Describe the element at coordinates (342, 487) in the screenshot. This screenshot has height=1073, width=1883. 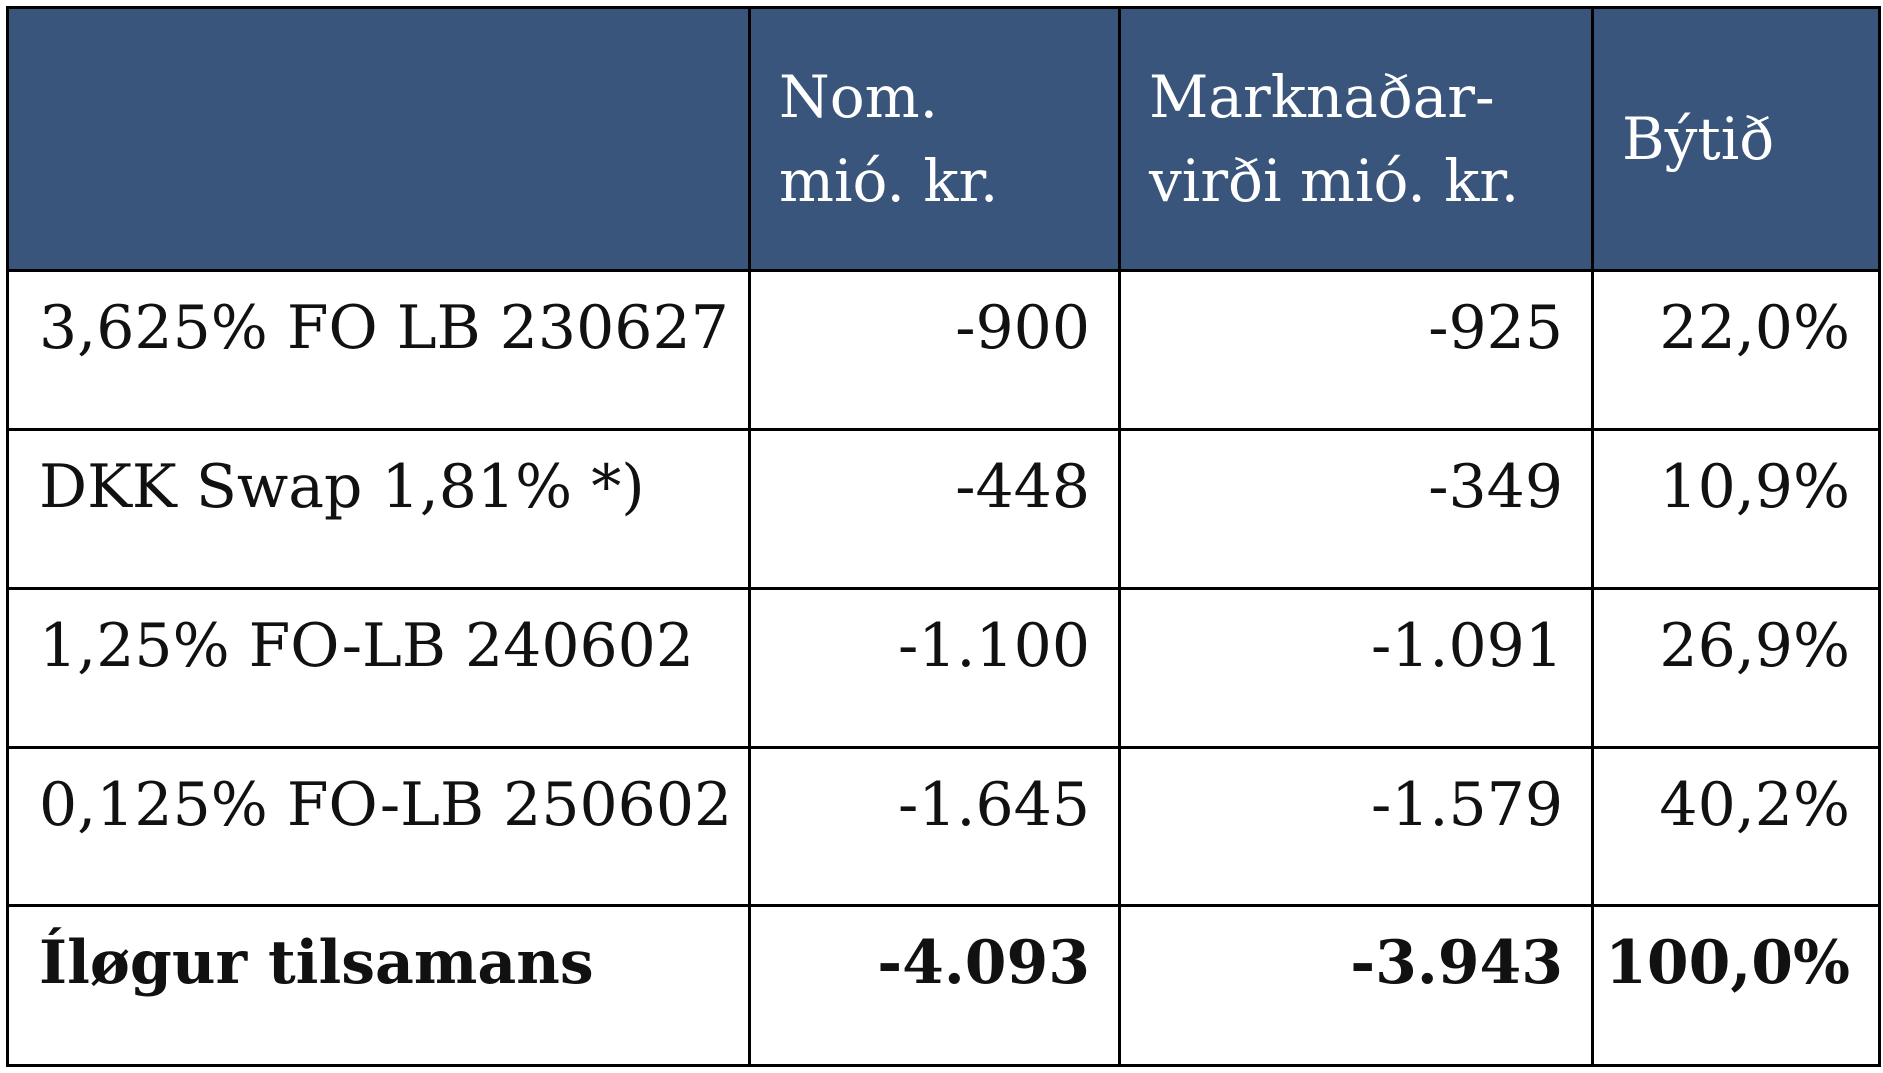
I see `cell-text: DKK Swap 1,81% *)` at that location.